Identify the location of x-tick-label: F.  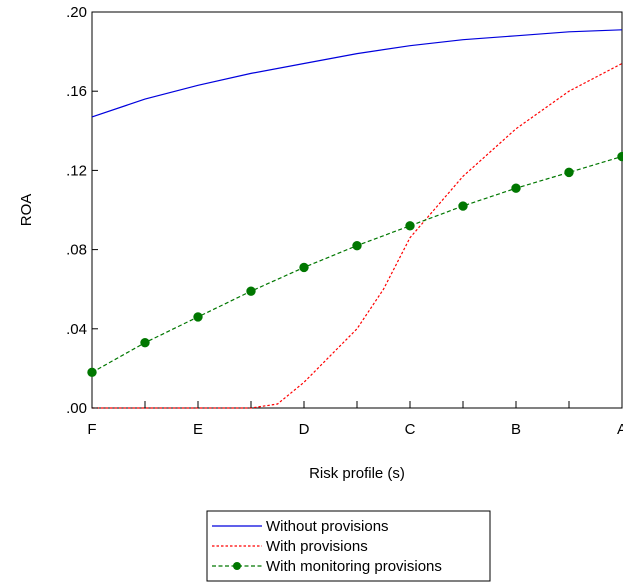
(91, 429).